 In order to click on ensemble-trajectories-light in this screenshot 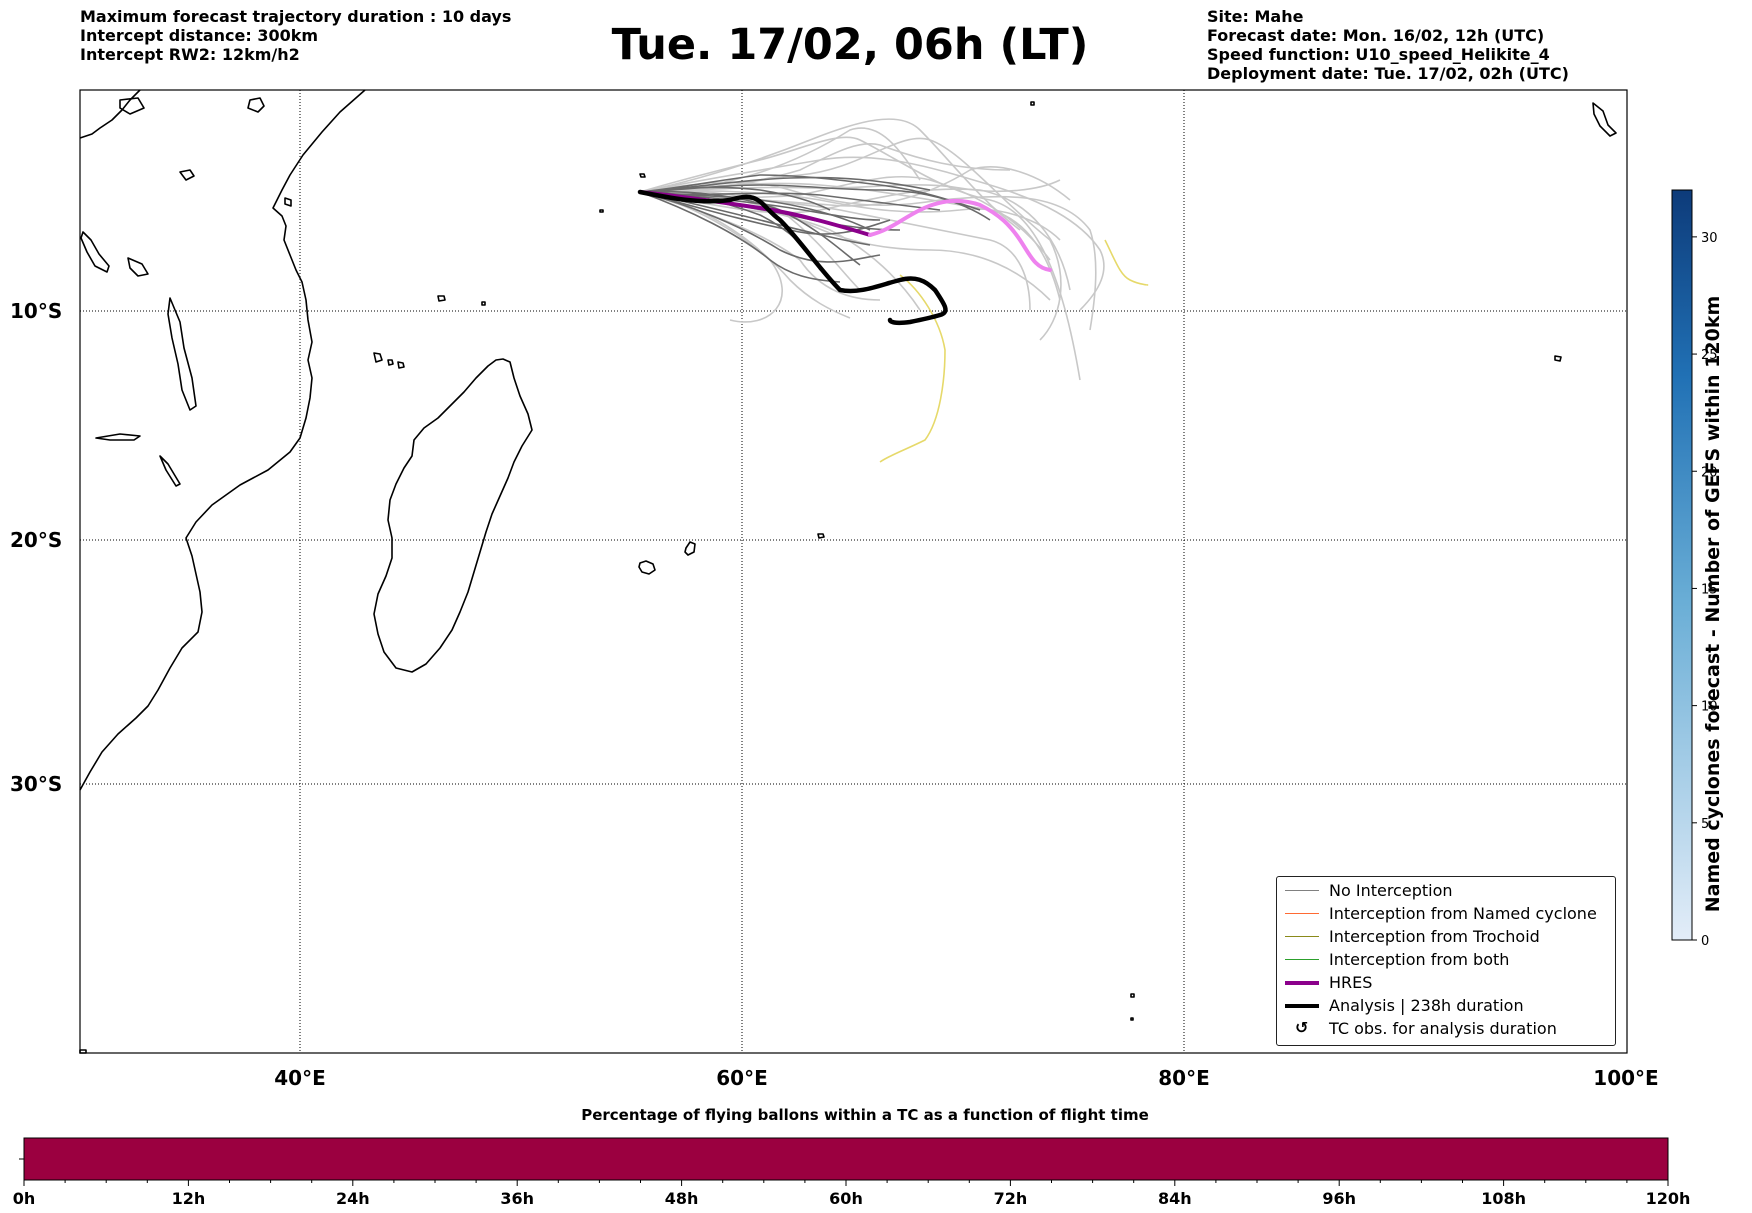, I will do `click(872, 249)`.